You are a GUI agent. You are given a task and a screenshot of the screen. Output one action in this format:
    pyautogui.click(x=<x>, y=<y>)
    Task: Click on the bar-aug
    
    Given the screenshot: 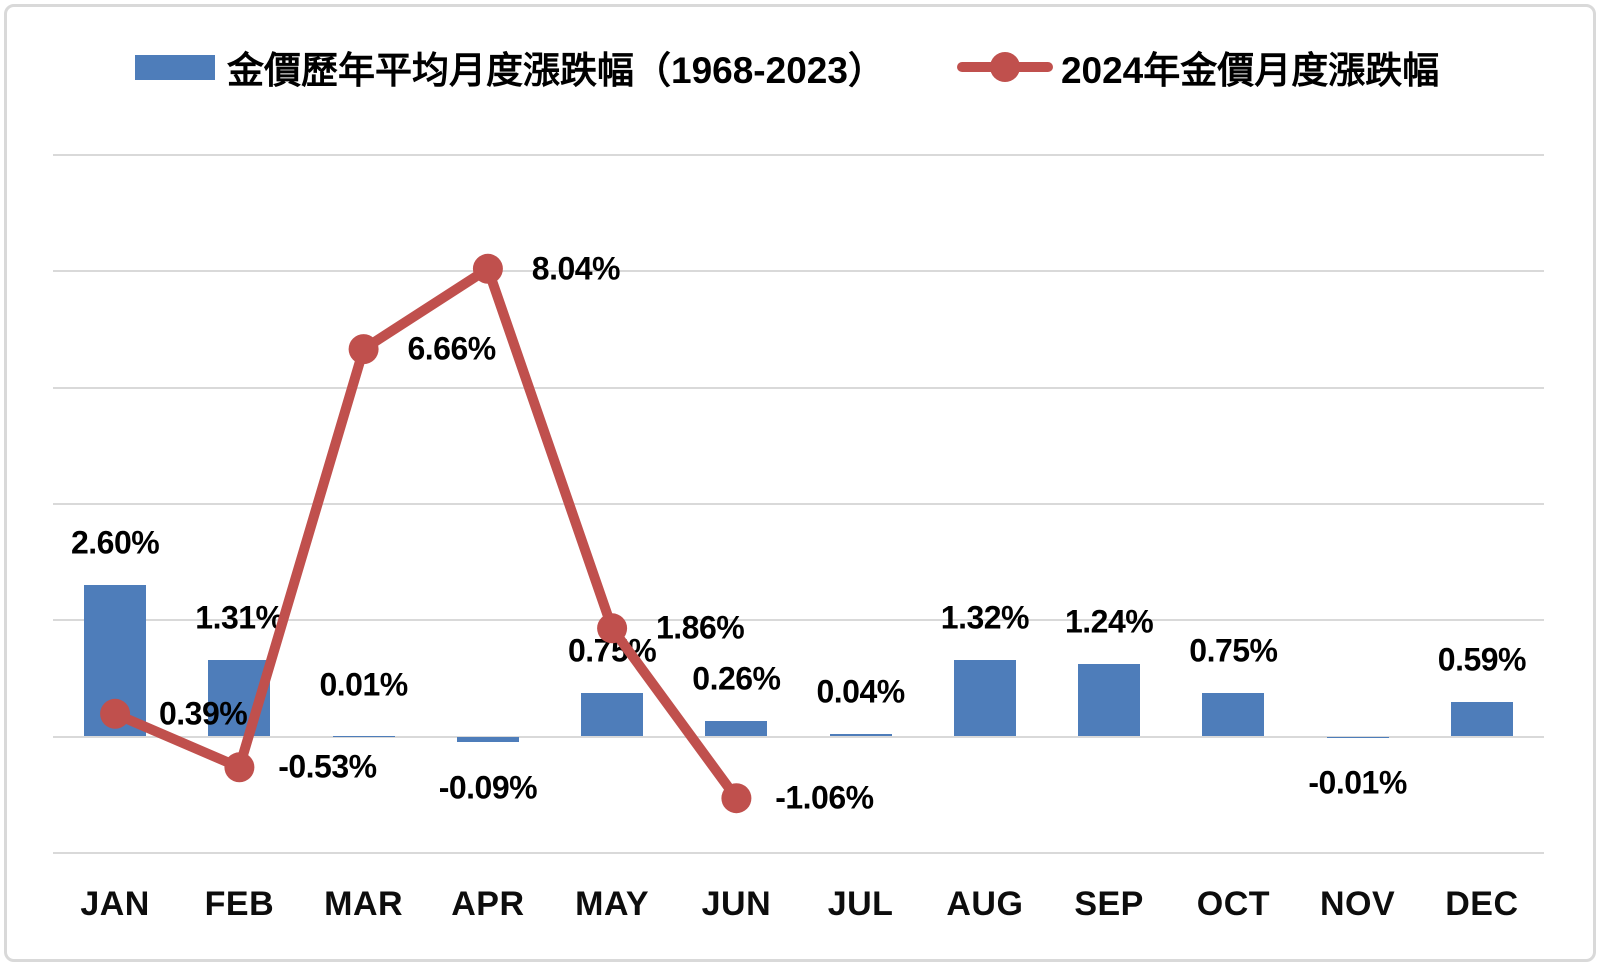 What is the action you would take?
    pyautogui.click(x=984, y=698)
    